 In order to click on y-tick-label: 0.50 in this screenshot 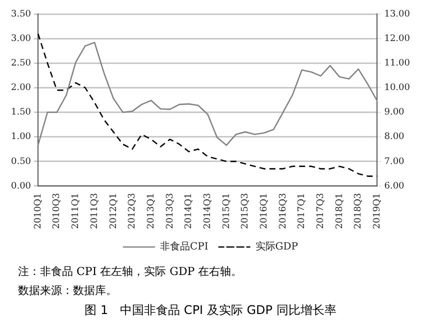, I will do `click(21, 161)`.